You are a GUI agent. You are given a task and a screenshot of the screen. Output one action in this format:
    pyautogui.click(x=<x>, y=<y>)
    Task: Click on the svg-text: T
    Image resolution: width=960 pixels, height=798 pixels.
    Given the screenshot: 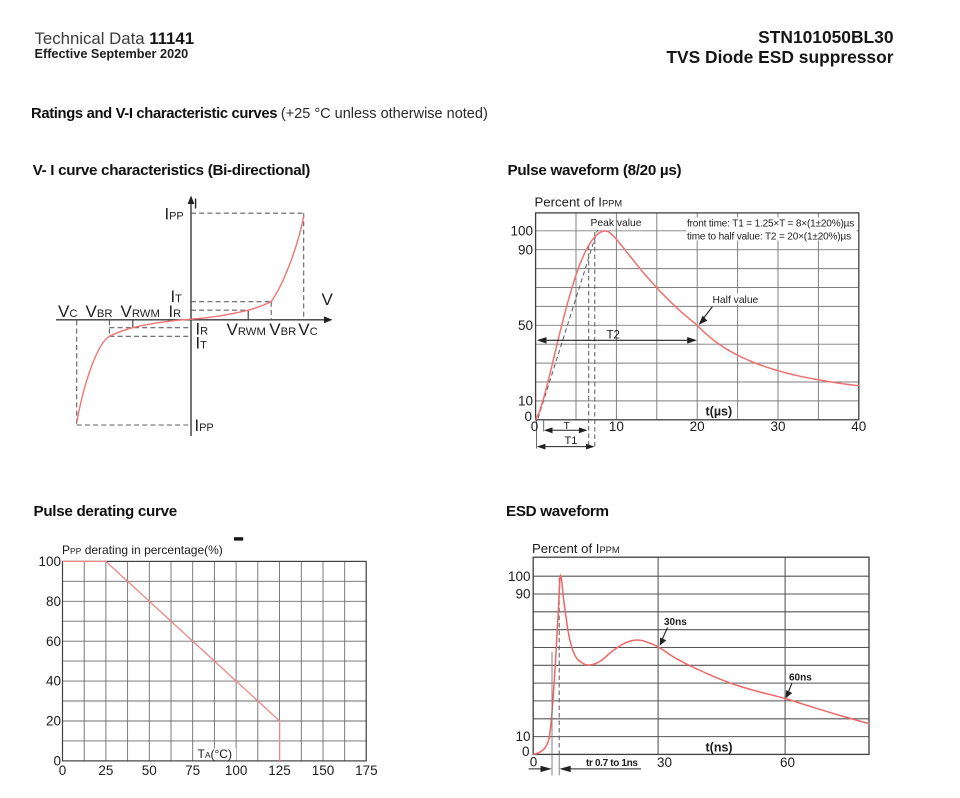 What is the action you would take?
    pyautogui.click(x=567, y=426)
    